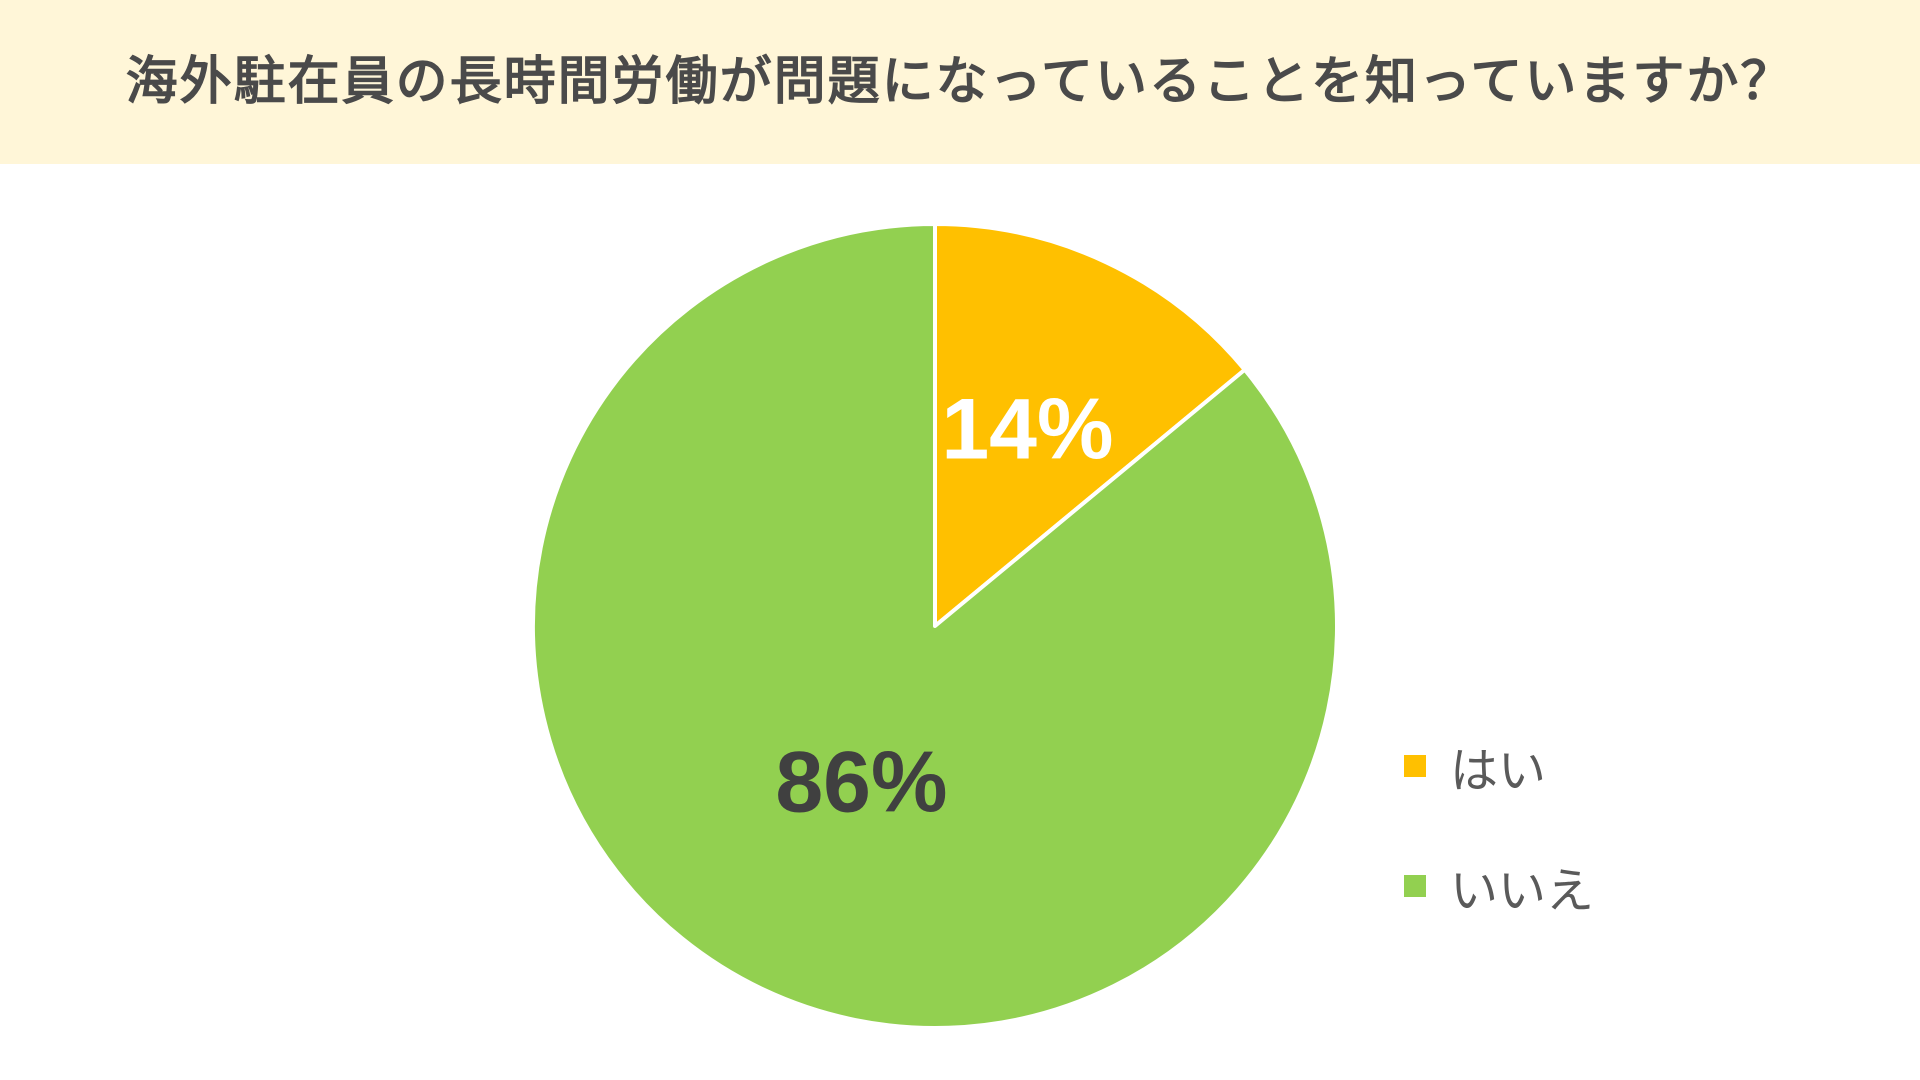  Describe the element at coordinates (1498, 771) in the screenshot. I see `legend-label-yes: はい` at that location.